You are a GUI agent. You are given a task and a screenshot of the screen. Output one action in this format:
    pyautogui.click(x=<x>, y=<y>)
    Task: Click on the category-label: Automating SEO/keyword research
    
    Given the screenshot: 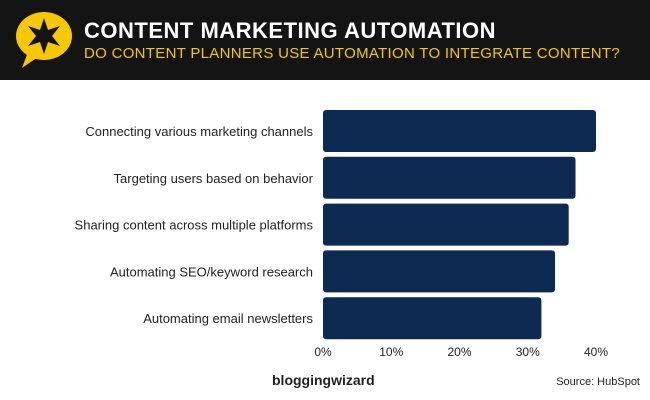 What is the action you would take?
    pyautogui.click(x=211, y=271)
    